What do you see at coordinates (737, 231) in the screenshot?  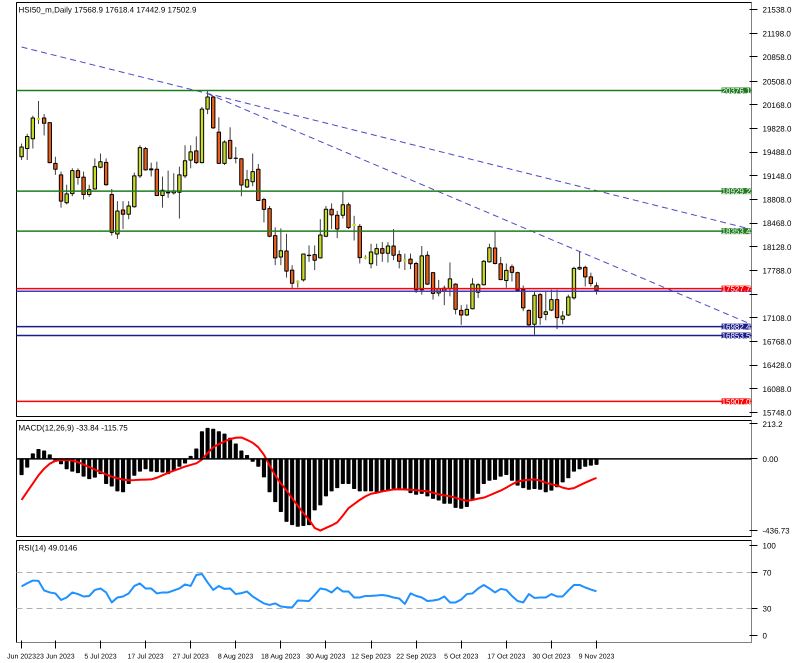 I see `ref-line-label: 18353.4` at bounding box center [737, 231].